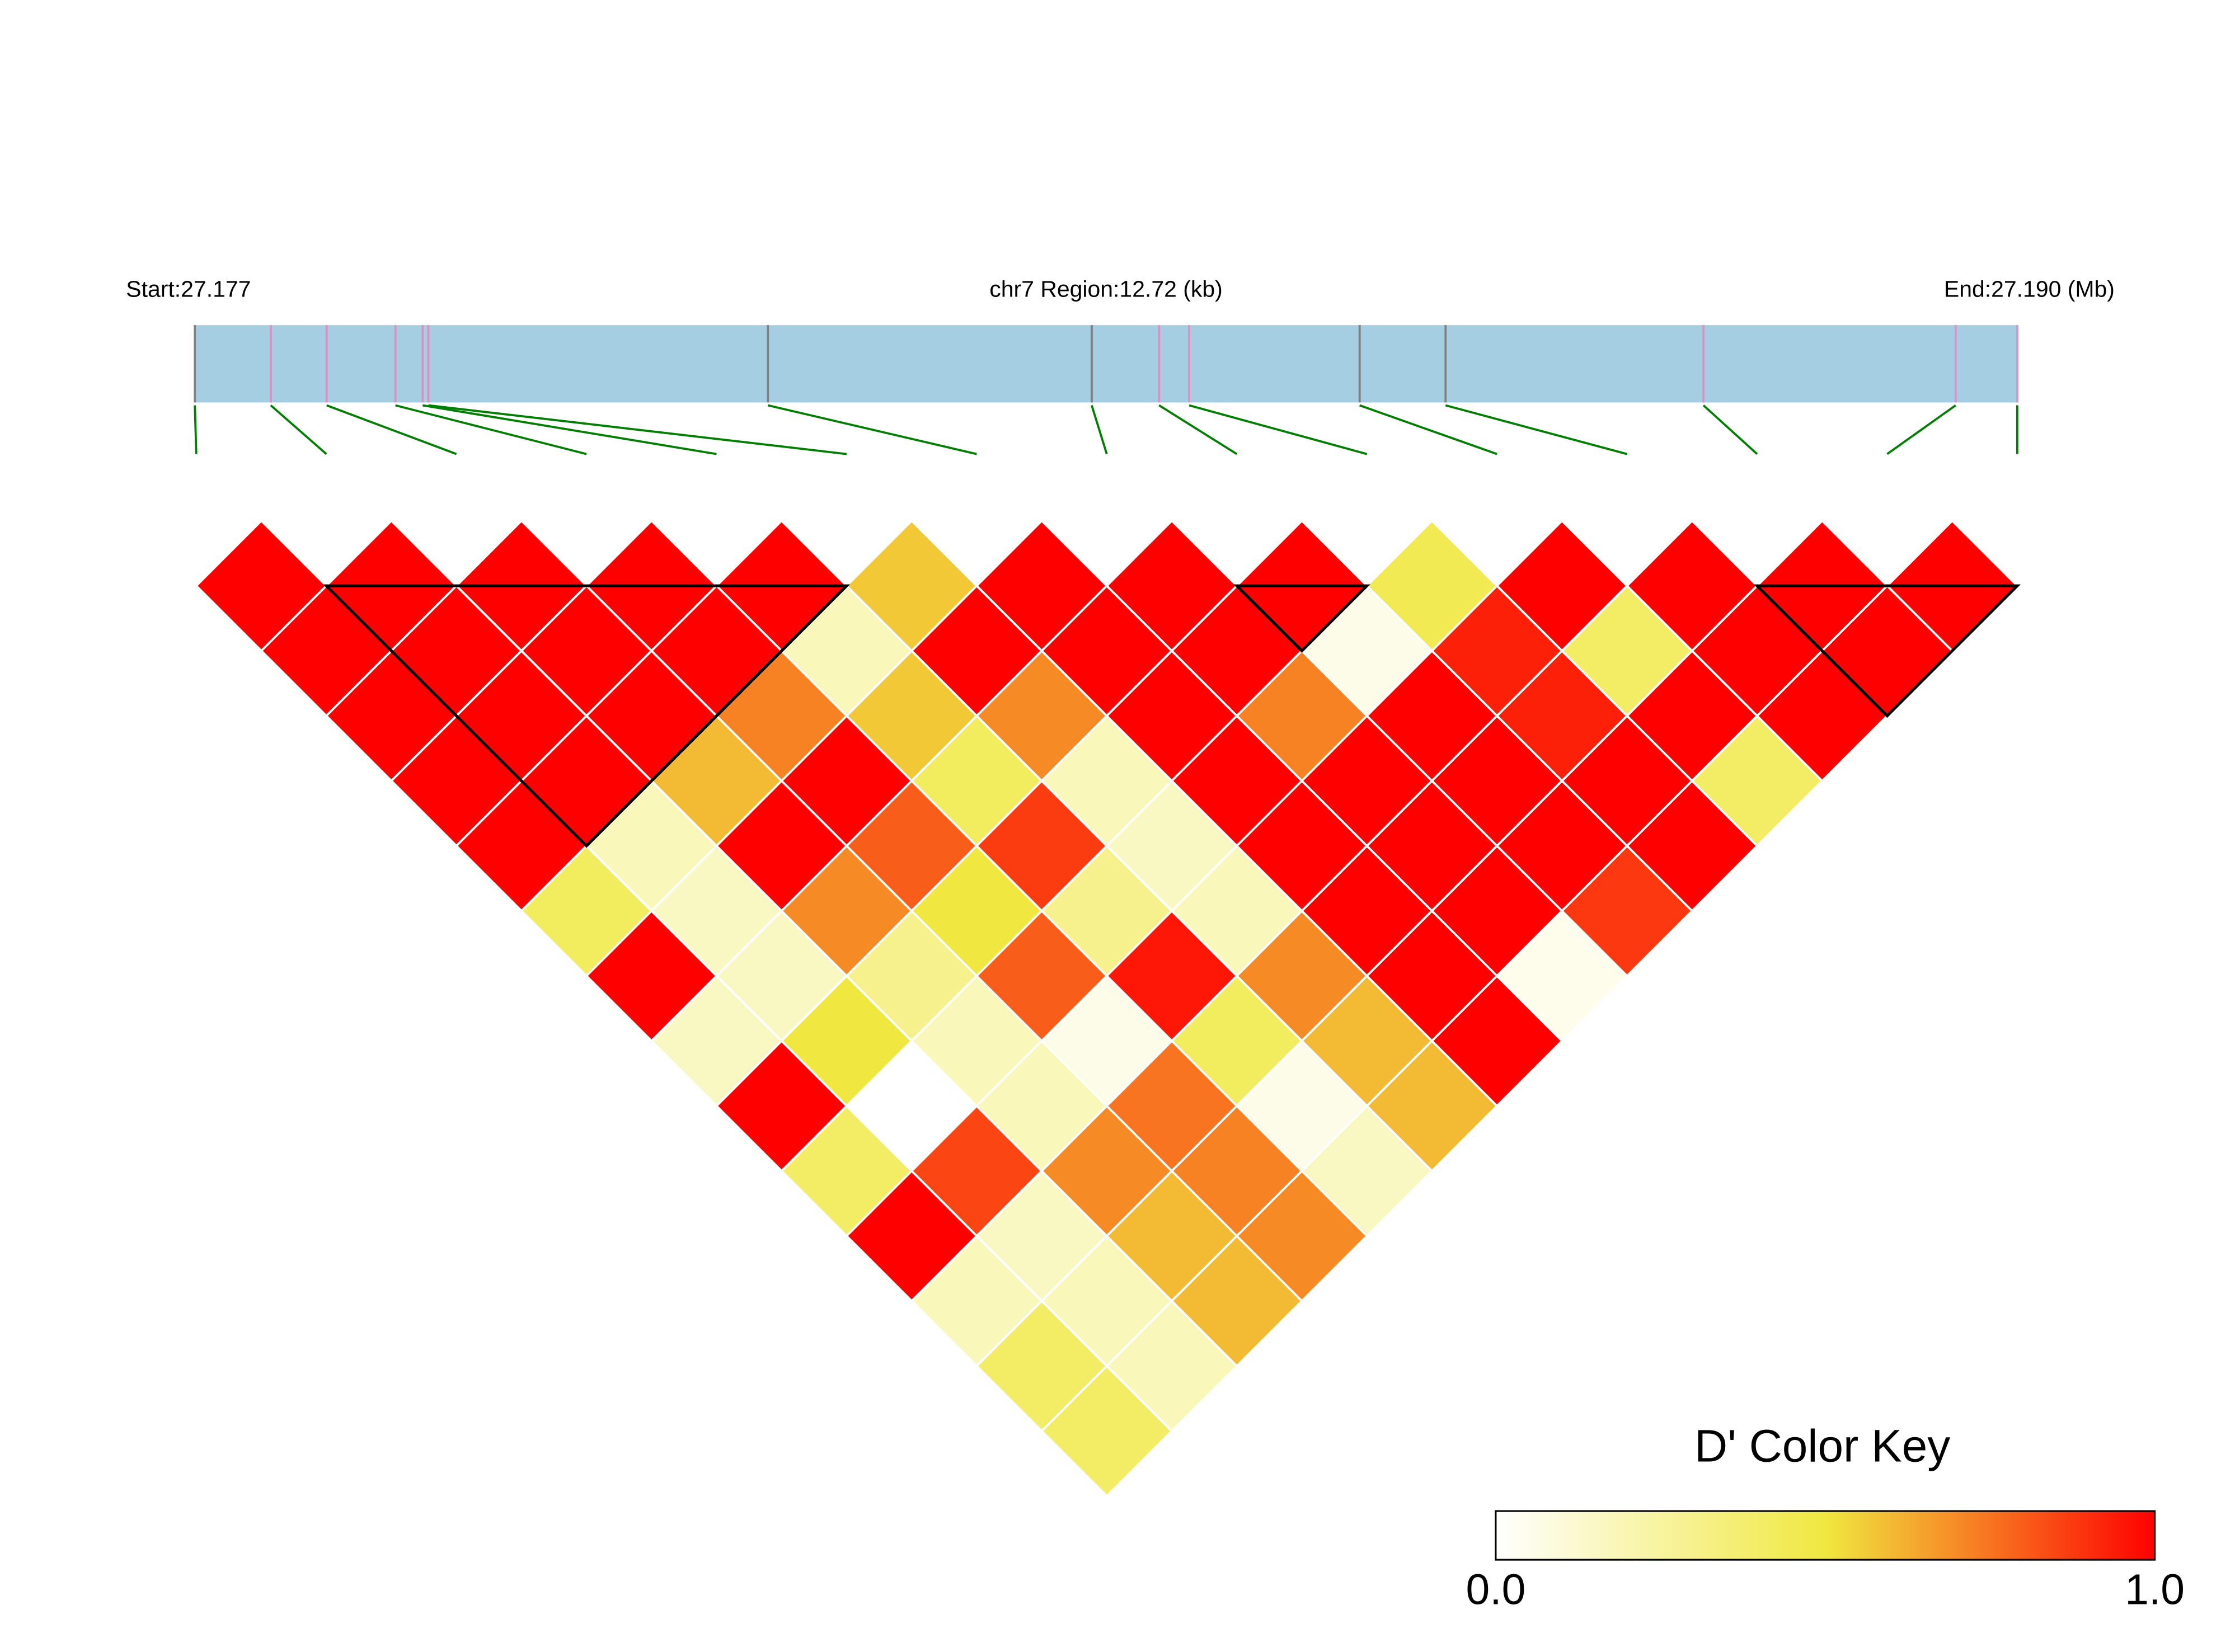 This screenshot has height=1652, width=2235. Describe the element at coordinates (1496, 1589) in the screenshot. I see `colorbar-tick-label: 0.0` at that location.